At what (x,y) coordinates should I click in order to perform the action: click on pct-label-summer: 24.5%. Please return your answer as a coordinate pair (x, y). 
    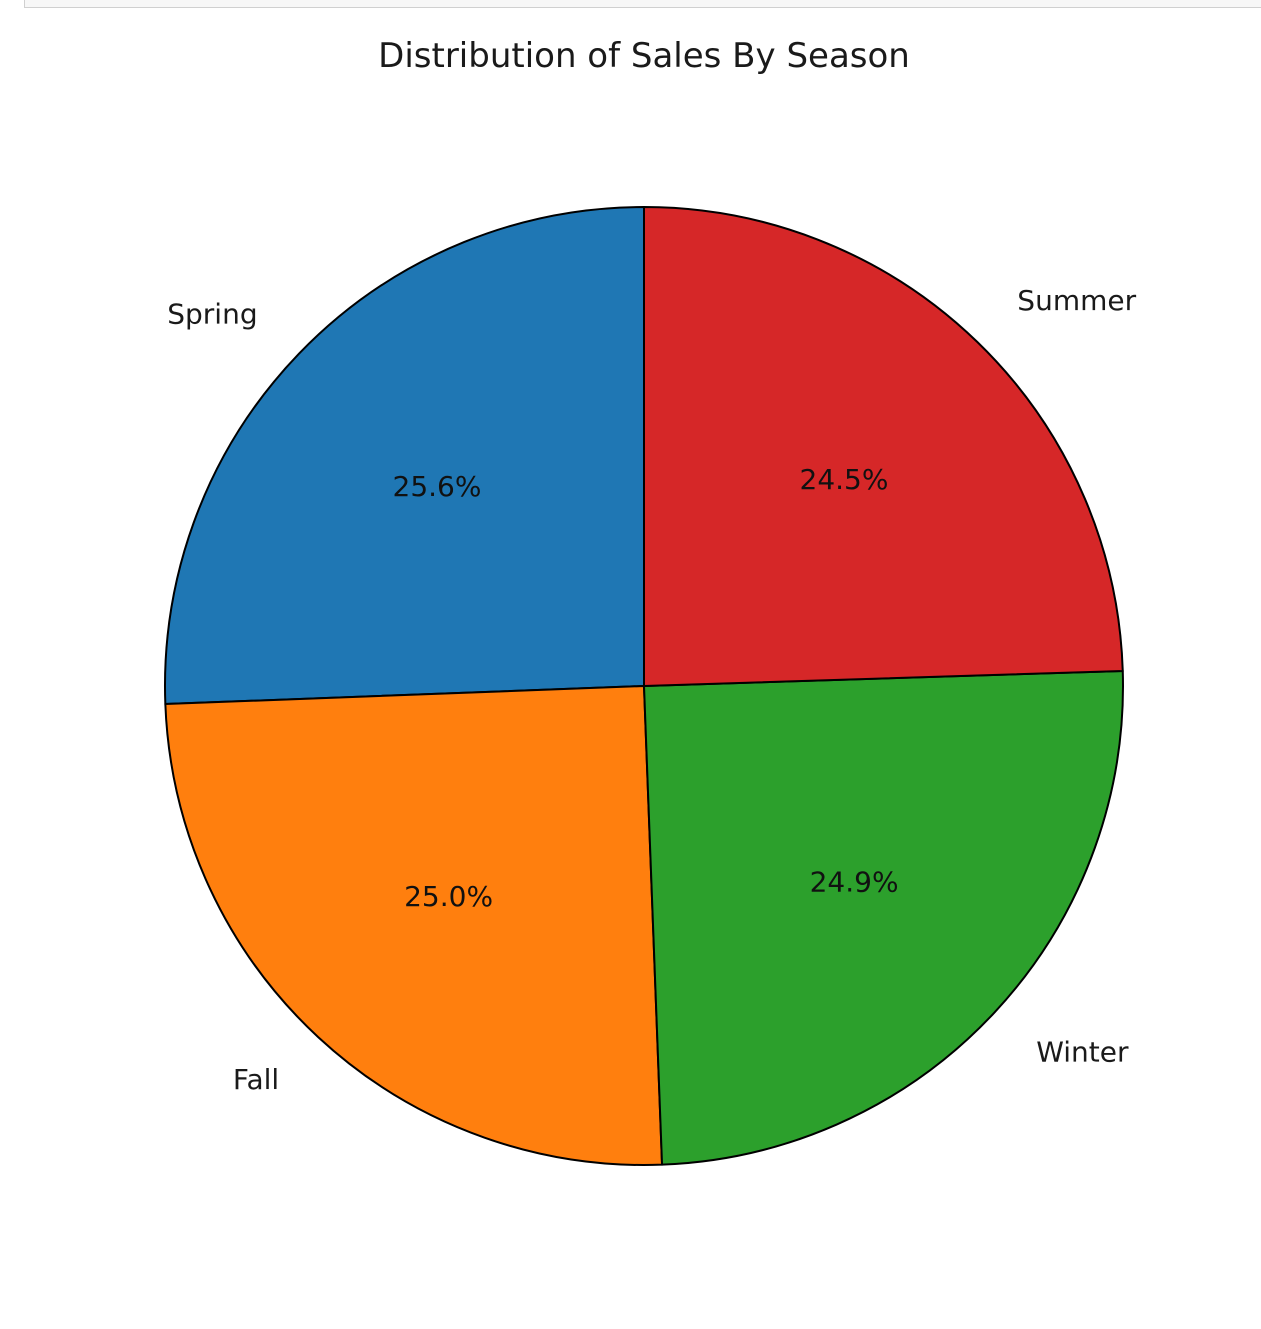
    Looking at the image, I should click on (844, 479).